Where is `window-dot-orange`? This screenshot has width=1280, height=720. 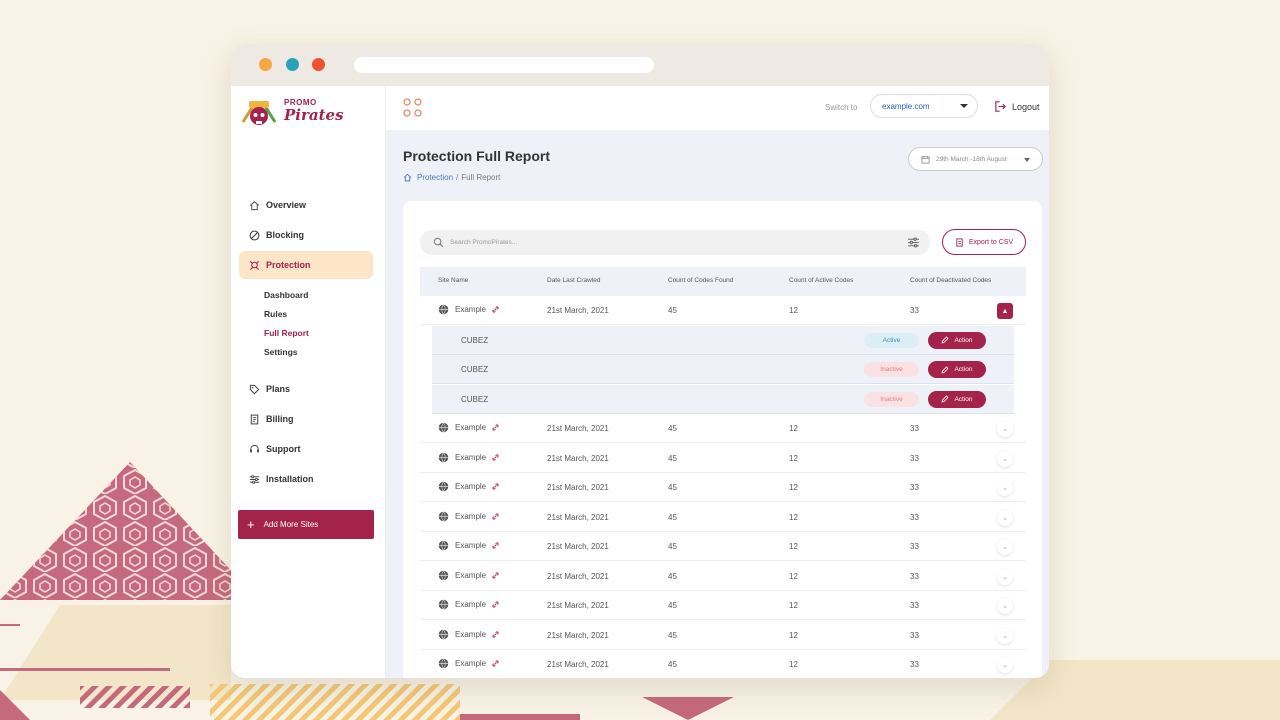 window-dot-orange is located at coordinates (265, 64).